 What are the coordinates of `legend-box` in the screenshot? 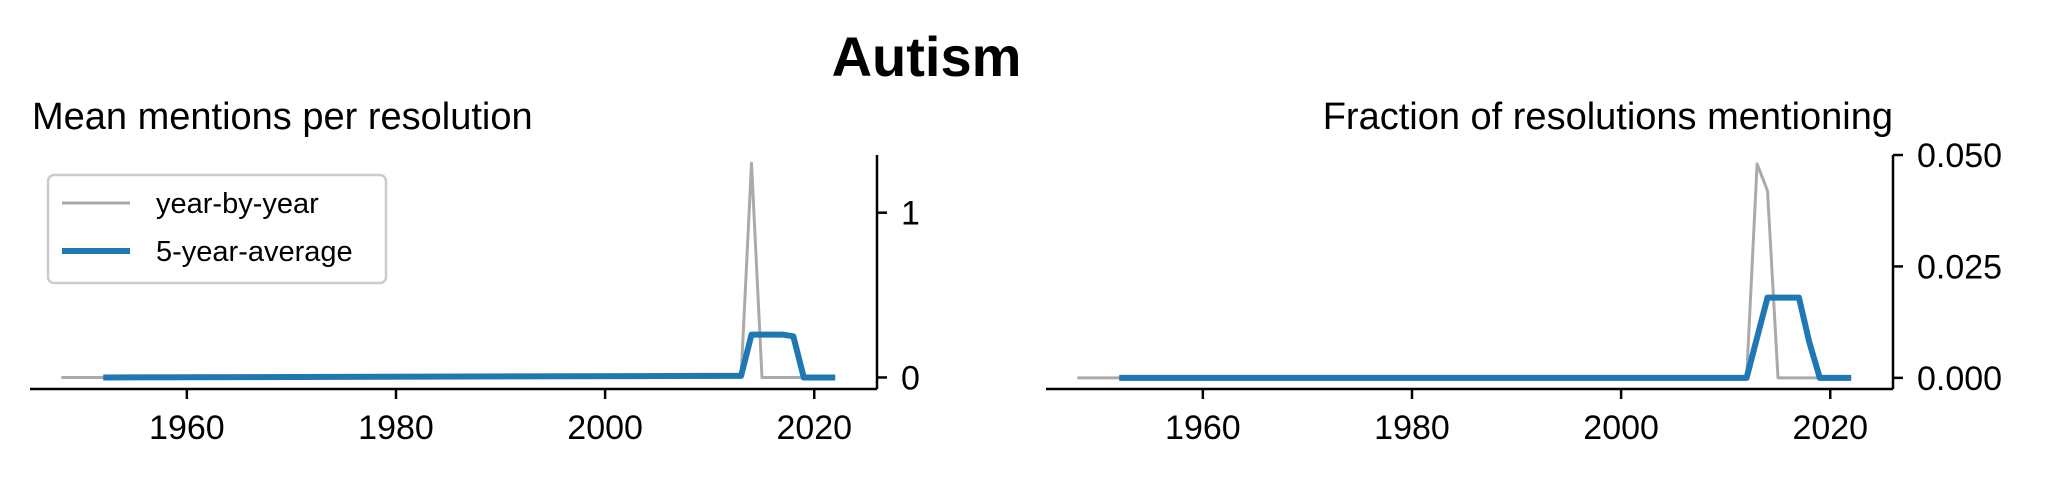 It's located at (217, 229).